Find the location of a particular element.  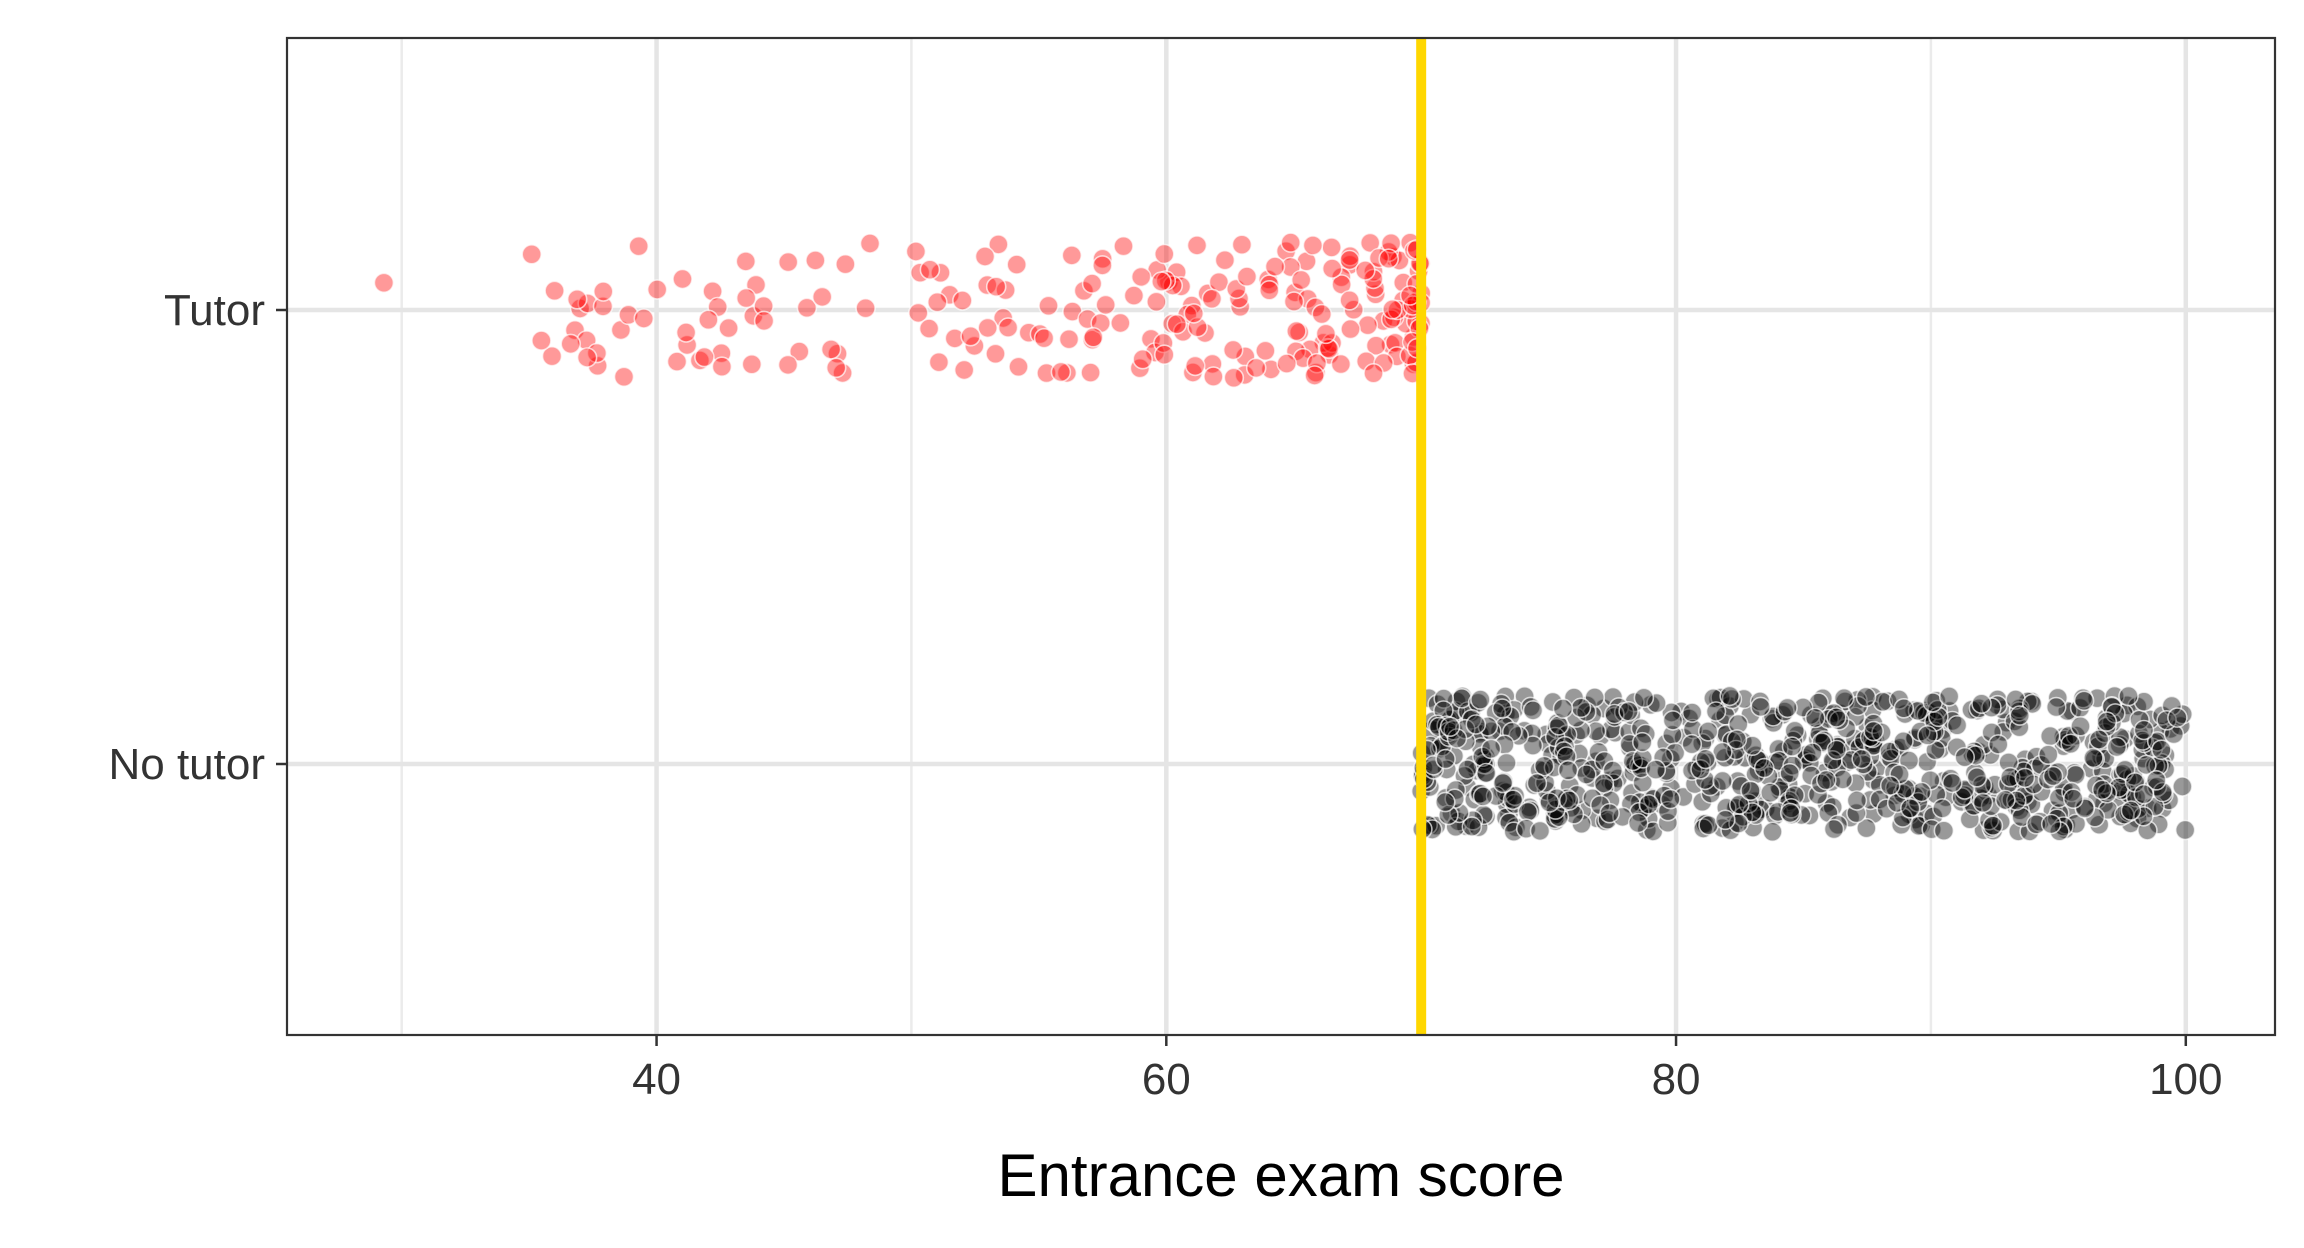

x-tick-label: 80 is located at coordinates (1676, 1079).